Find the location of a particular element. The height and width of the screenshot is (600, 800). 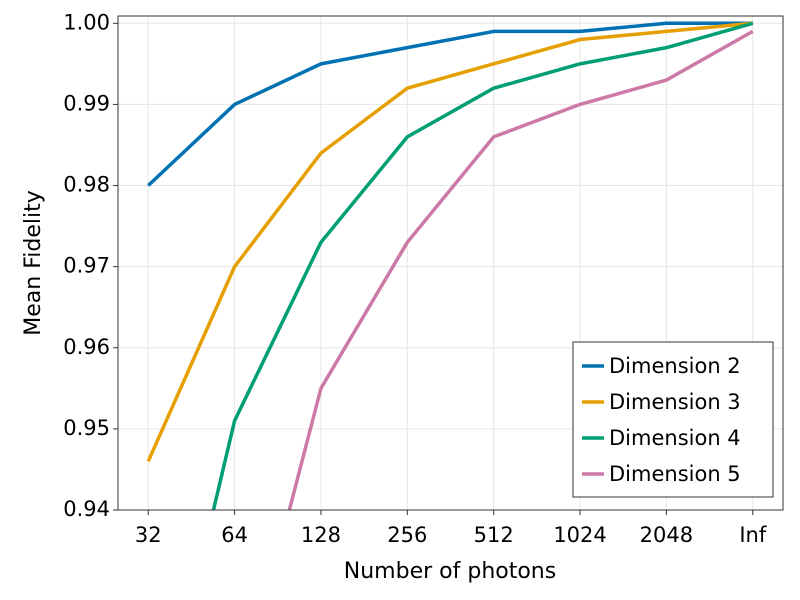

y-tick-label: 0.96 is located at coordinates (86, 347).